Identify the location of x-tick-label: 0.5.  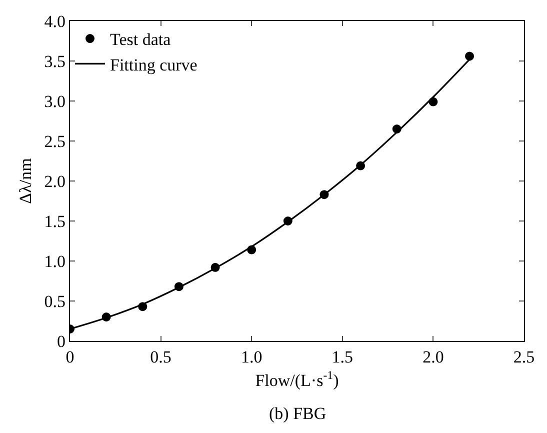
(161, 357).